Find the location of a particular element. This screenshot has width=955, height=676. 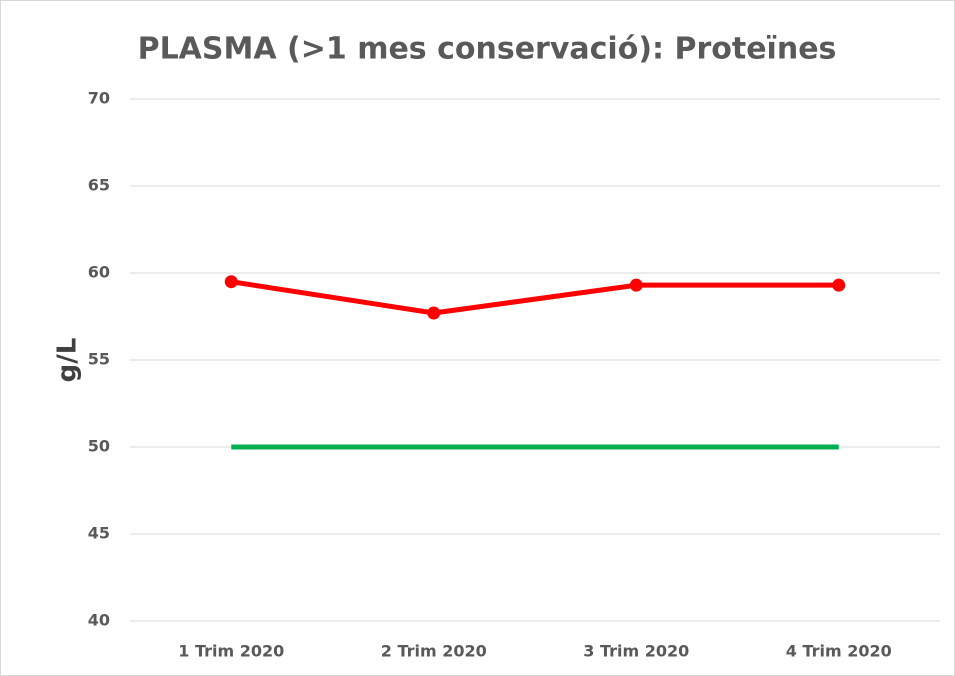

chart-title: PLASMA (>1 mes conservació): Proteïnes is located at coordinates (487, 49).